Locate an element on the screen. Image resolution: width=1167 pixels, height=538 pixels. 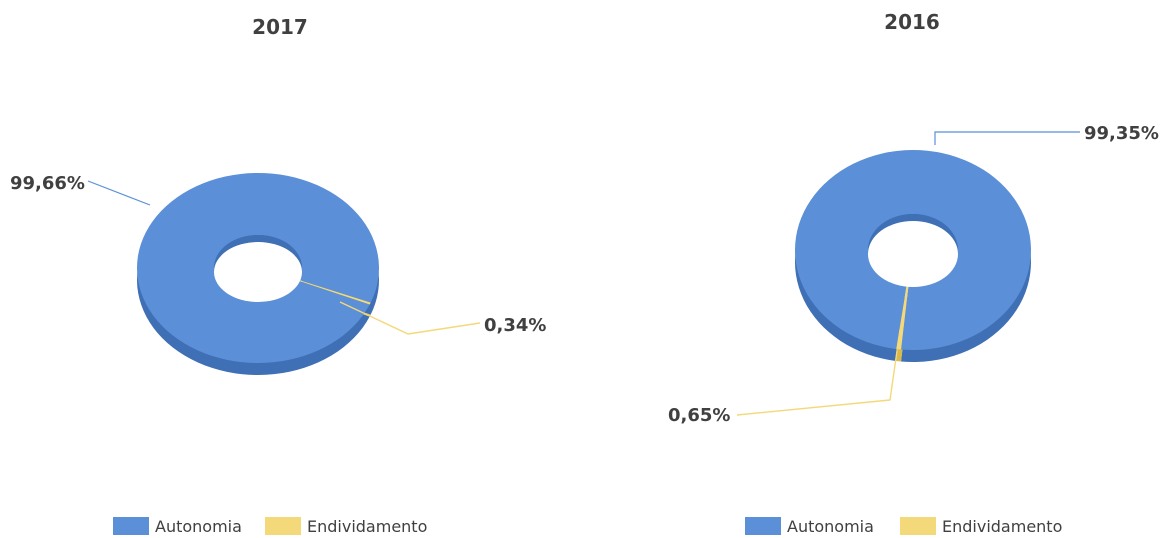
chart-title: 2016 is located at coordinates (912, 22).